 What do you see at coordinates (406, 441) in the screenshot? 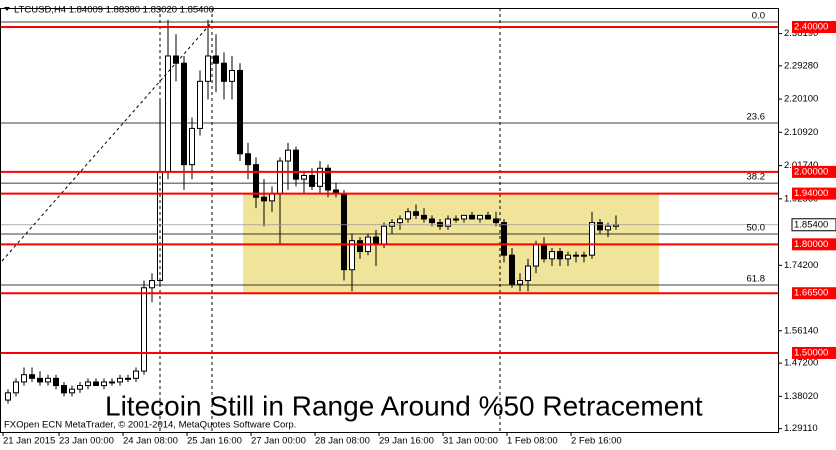
I see `x-tick-label: 29 Jan 16:00` at bounding box center [406, 441].